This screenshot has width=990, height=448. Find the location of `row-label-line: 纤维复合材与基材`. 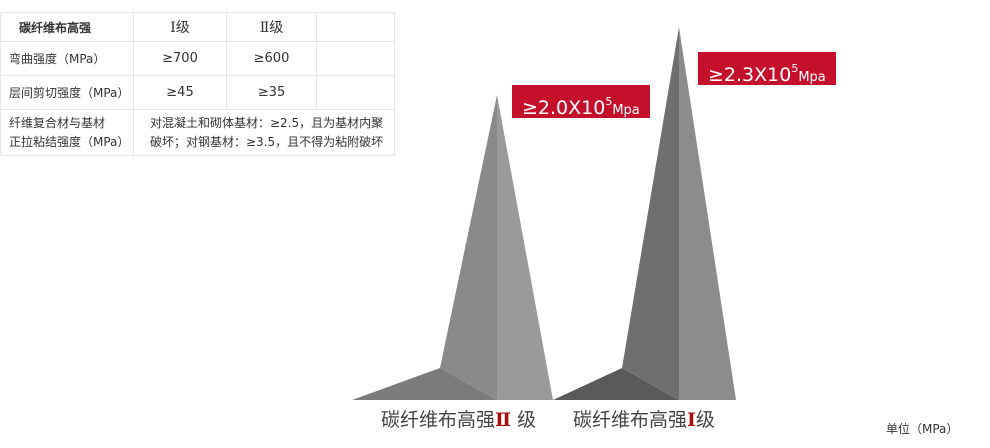

row-label-line: 纤维复合材与基材 is located at coordinates (57, 122).